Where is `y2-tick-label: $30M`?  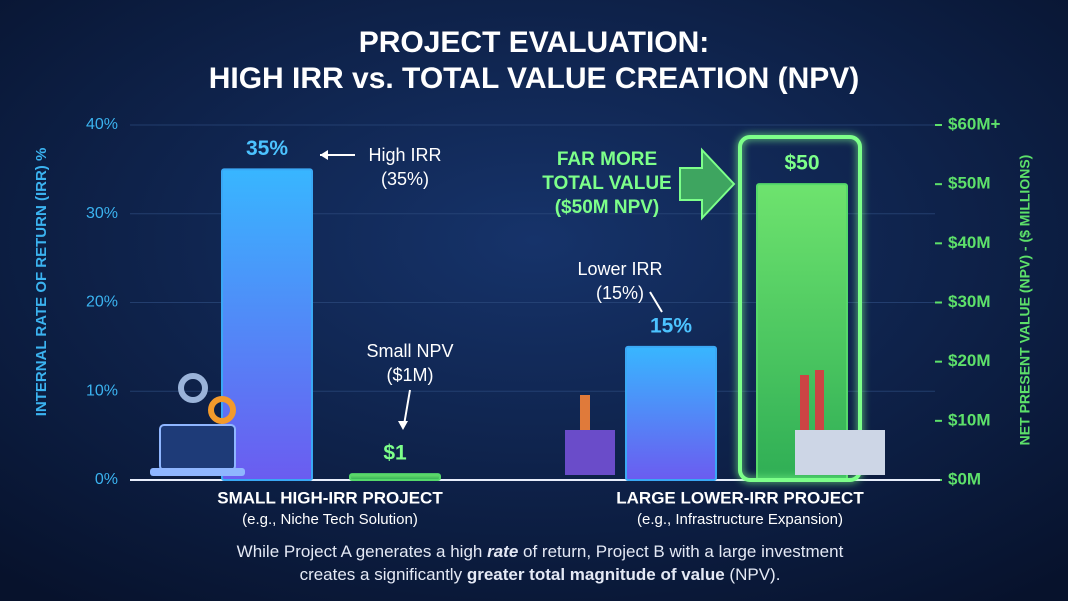 y2-tick-label: $30M is located at coordinates (969, 301).